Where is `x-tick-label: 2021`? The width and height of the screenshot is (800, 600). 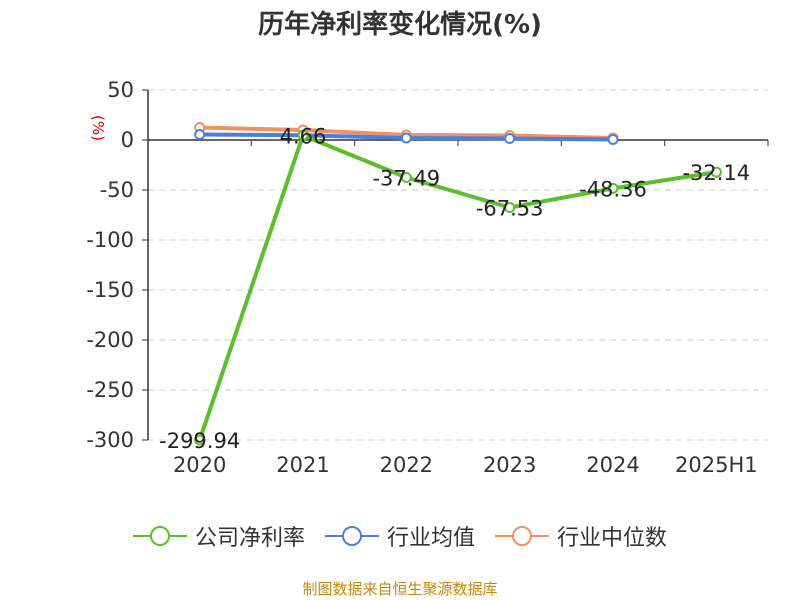
x-tick-label: 2021 is located at coordinates (302, 465).